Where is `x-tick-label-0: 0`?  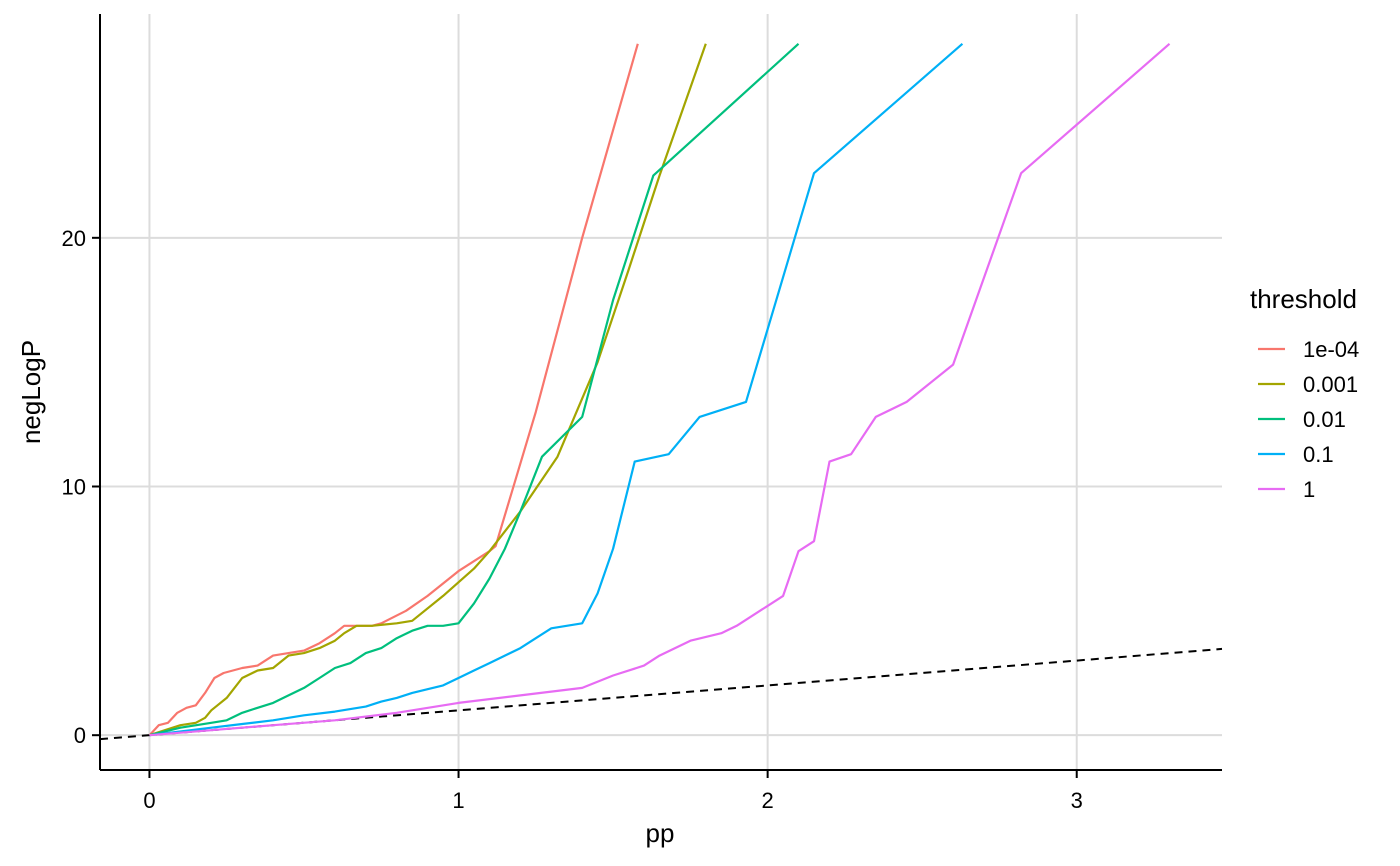 x-tick-label-0: 0 is located at coordinates (149, 800).